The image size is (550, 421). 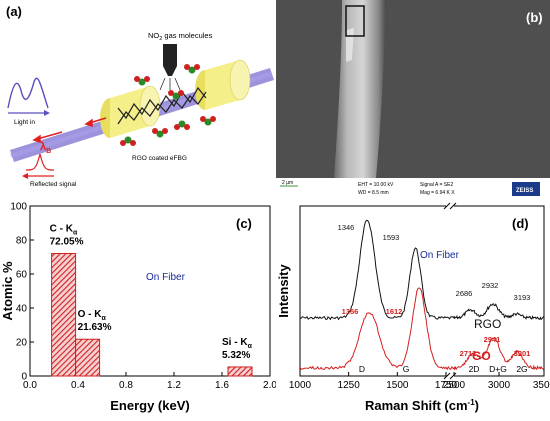 I want to click on scale-bar-label: 2 µm, so click(x=287, y=183).